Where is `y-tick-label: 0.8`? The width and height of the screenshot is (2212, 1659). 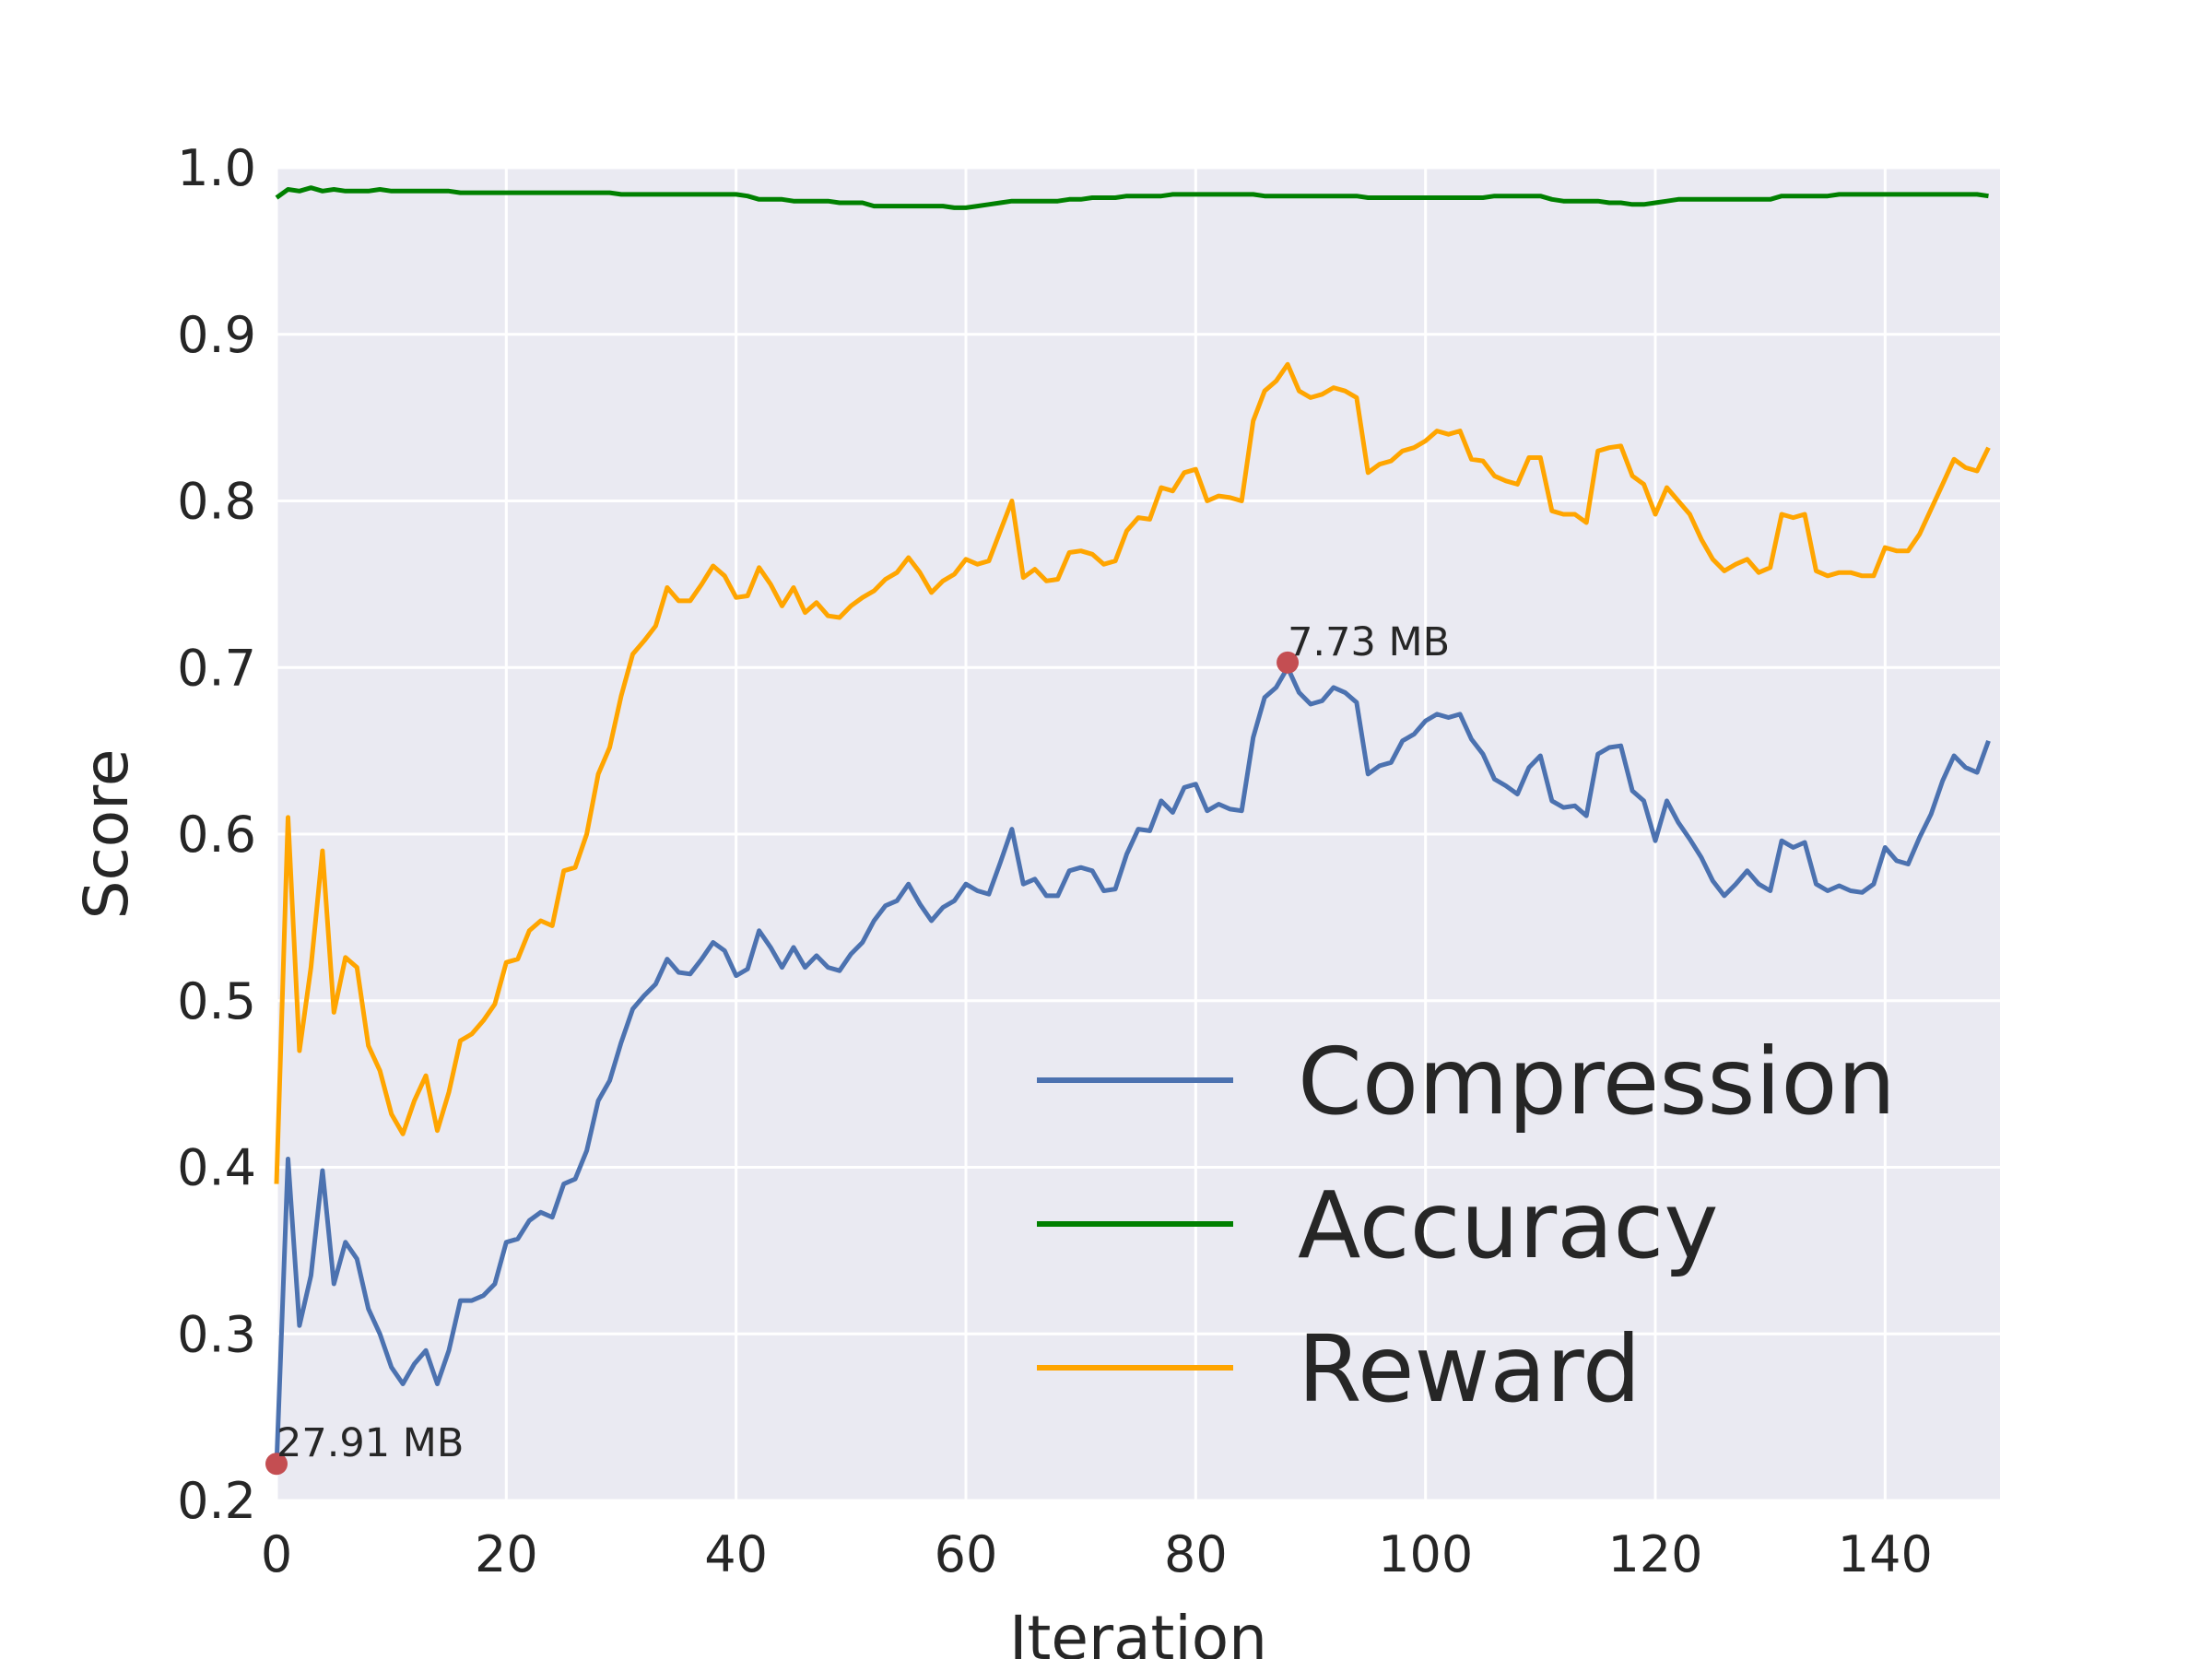
y-tick-label: 0.8 is located at coordinates (216, 502).